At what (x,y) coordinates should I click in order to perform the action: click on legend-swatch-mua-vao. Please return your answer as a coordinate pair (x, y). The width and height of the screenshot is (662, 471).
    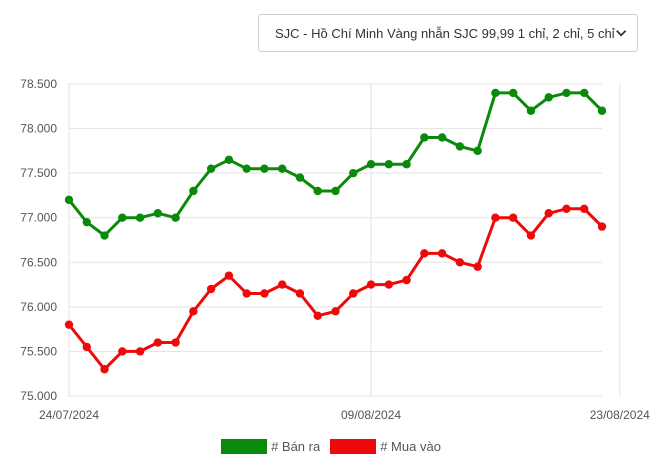
    Looking at the image, I should click on (353, 446).